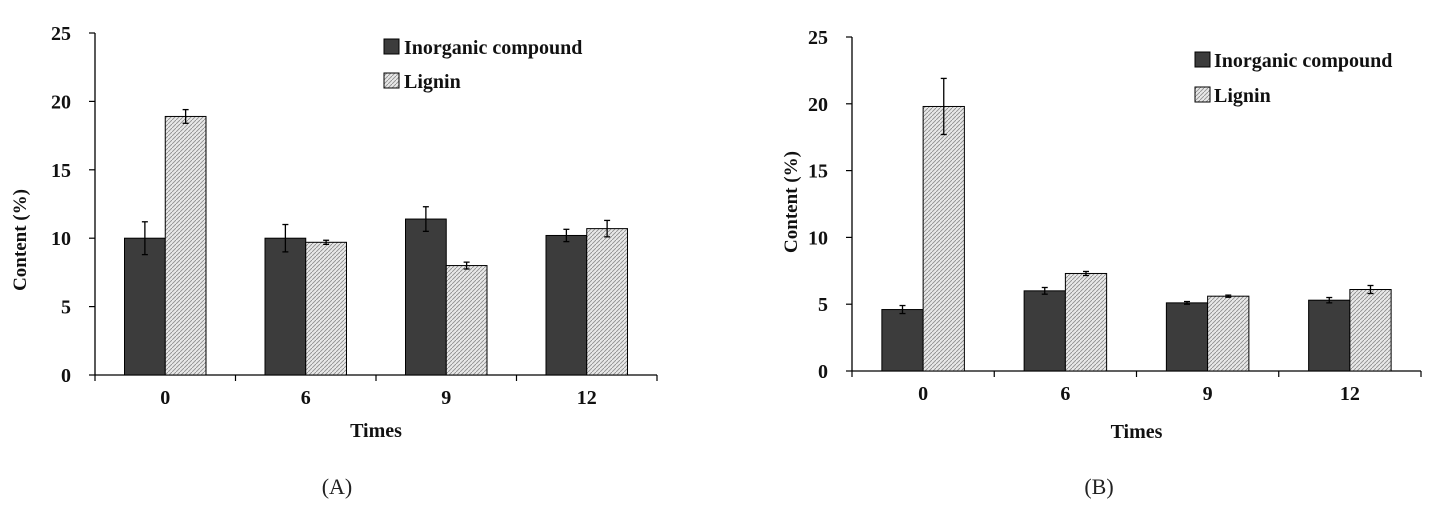 This screenshot has height=505, width=1430. Describe the element at coordinates (306, 398) in the screenshot. I see `x-tick-label-a-1: 6` at that location.